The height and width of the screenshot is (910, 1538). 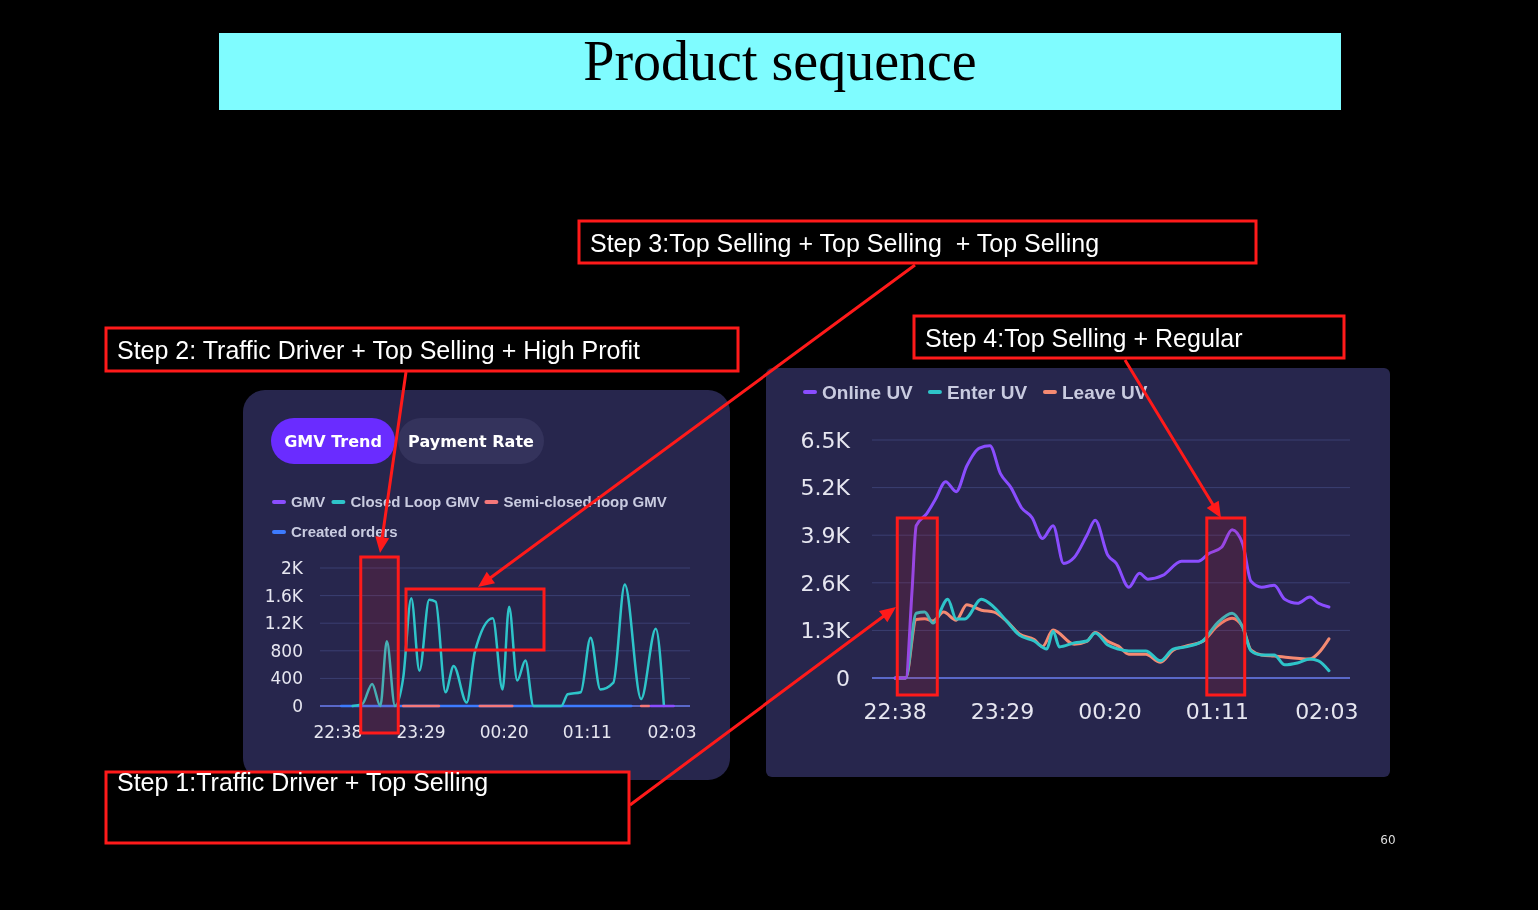 I want to click on legend-label: Online UV, so click(x=868, y=392).